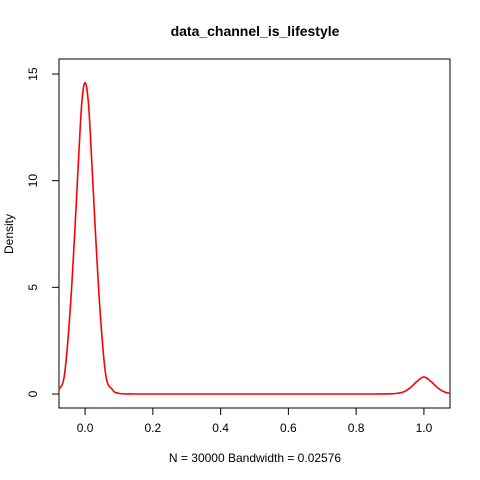  Describe the element at coordinates (288, 428) in the screenshot. I see `x-tick-label: 0.6` at that location.